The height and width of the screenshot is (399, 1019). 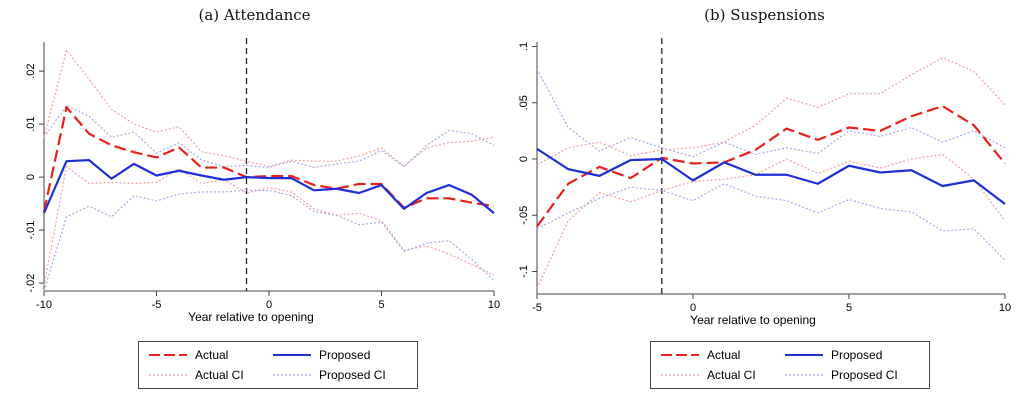 I want to click on y-tick-label: .1, so click(x=524, y=46).